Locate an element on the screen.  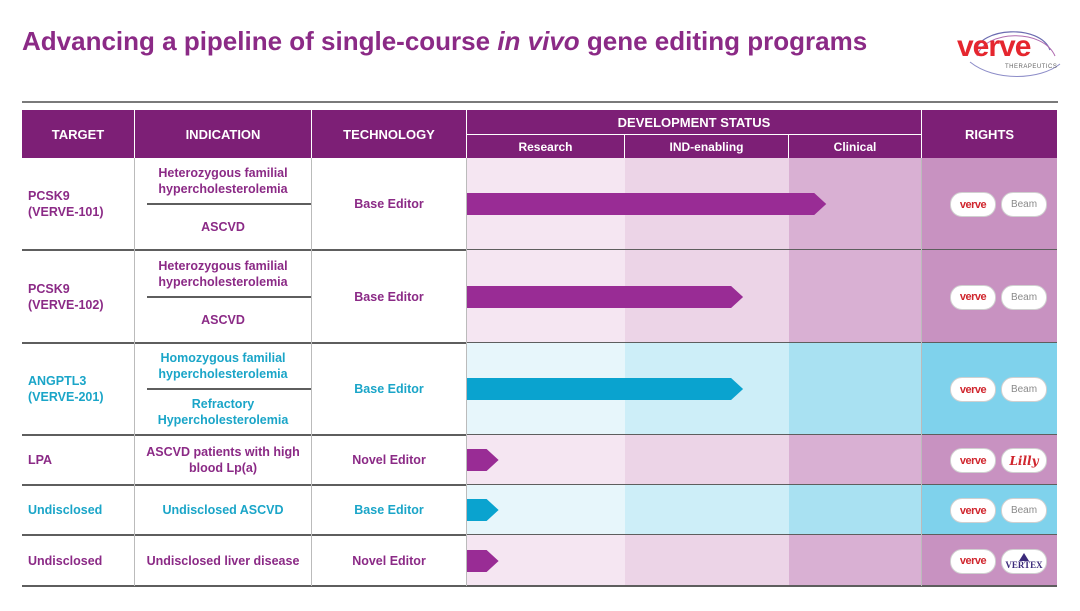
verve-logo: verve THERAPEUTICS is located at coordinates (1010, 53).